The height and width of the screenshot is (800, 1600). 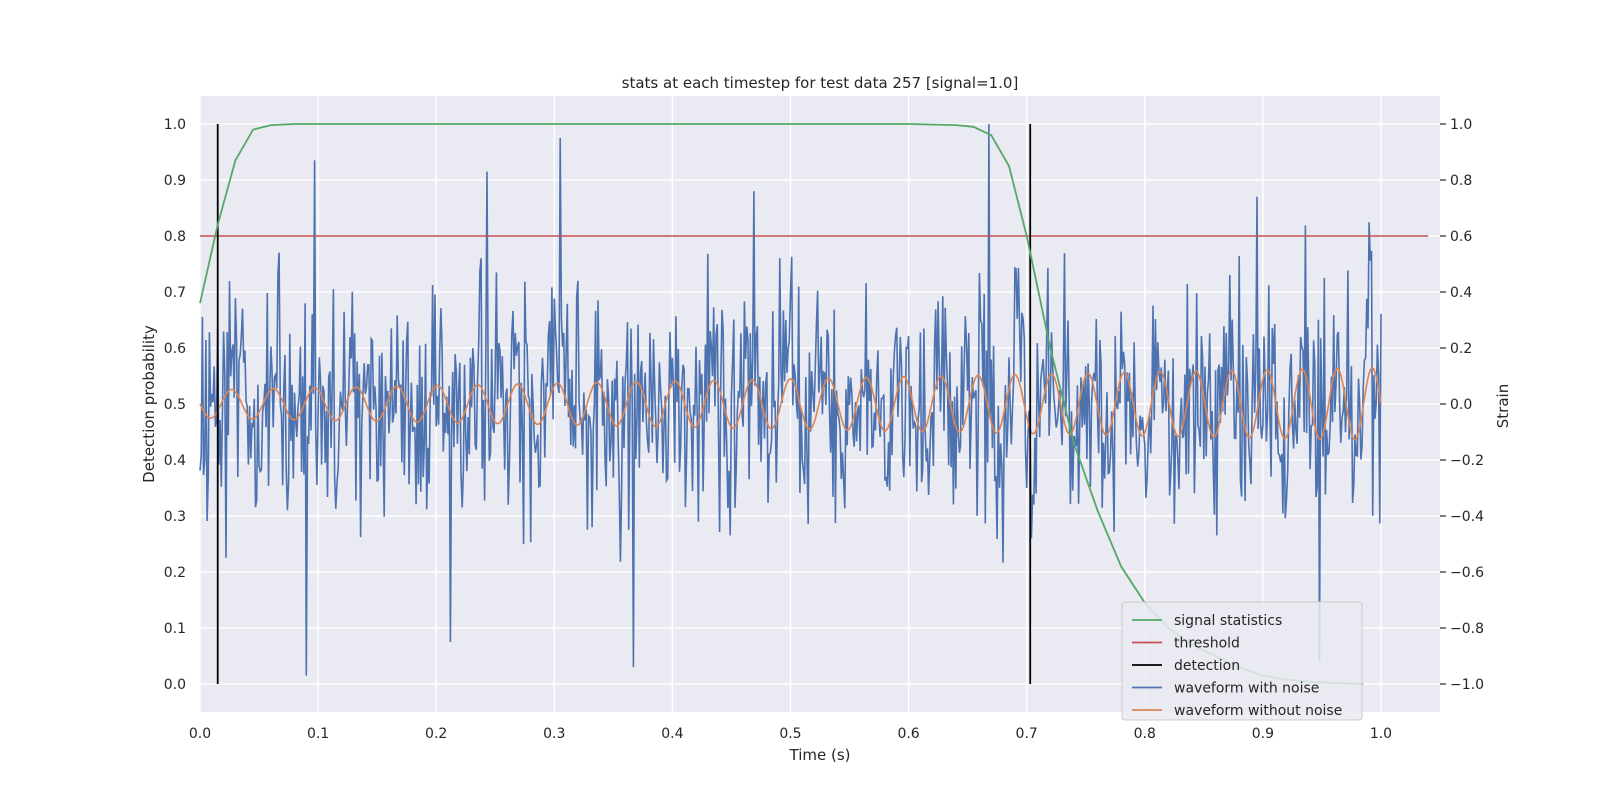 What do you see at coordinates (1228, 621) in the screenshot?
I see `legend-label: signal statistics` at bounding box center [1228, 621].